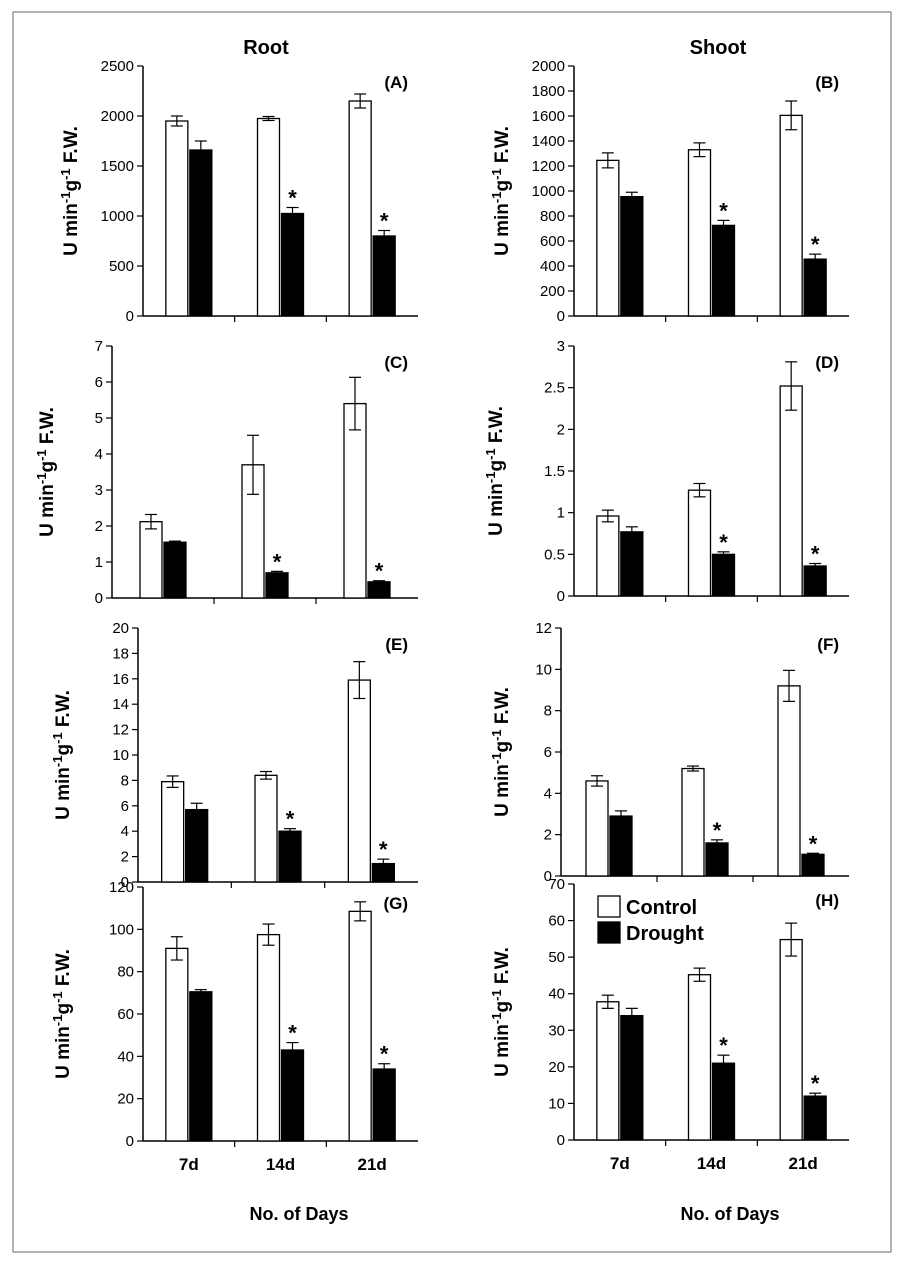 The image size is (905, 1270). What do you see at coordinates (666, 471) in the screenshot?
I see `chart-panel-d: 0 0.5 1 1.5 2 2.5 3 * * (D) U min-1g-1 F.W.` at bounding box center [666, 471].